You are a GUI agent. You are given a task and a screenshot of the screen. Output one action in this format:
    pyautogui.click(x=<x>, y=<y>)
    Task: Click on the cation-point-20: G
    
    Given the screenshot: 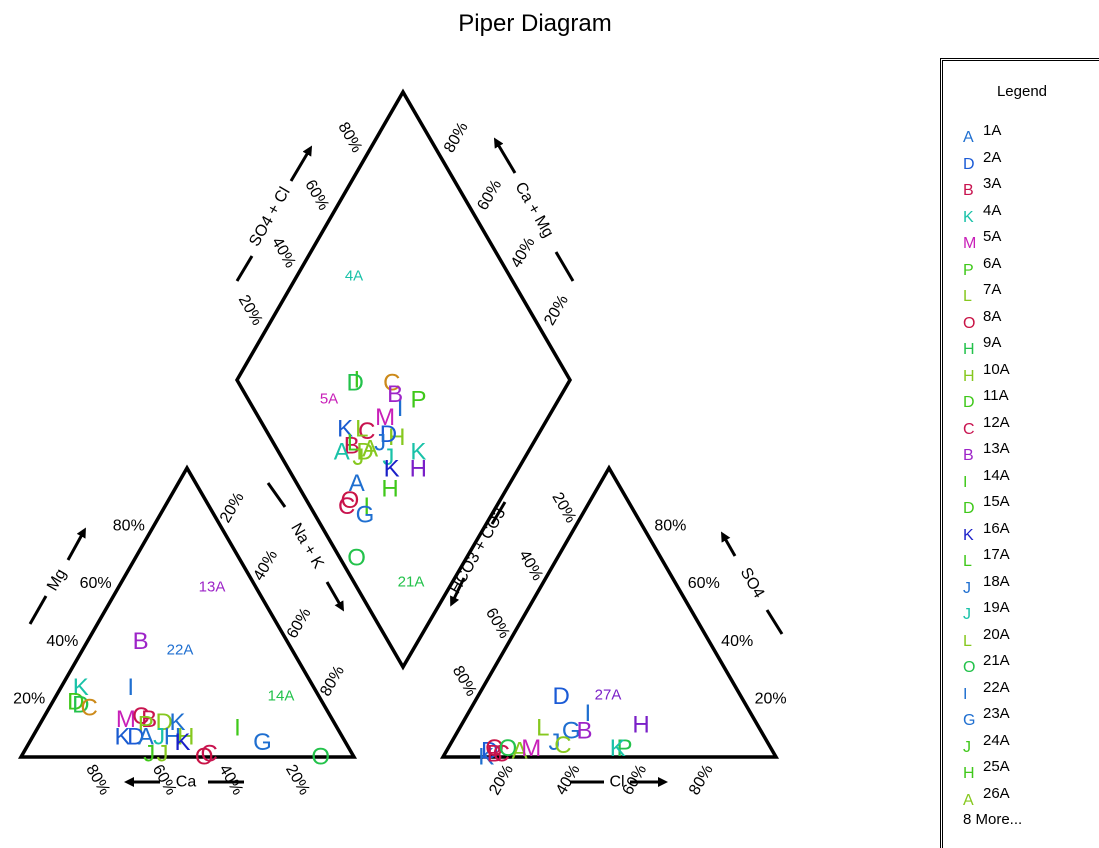 What is the action you would take?
    pyautogui.click(x=262, y=742)
    